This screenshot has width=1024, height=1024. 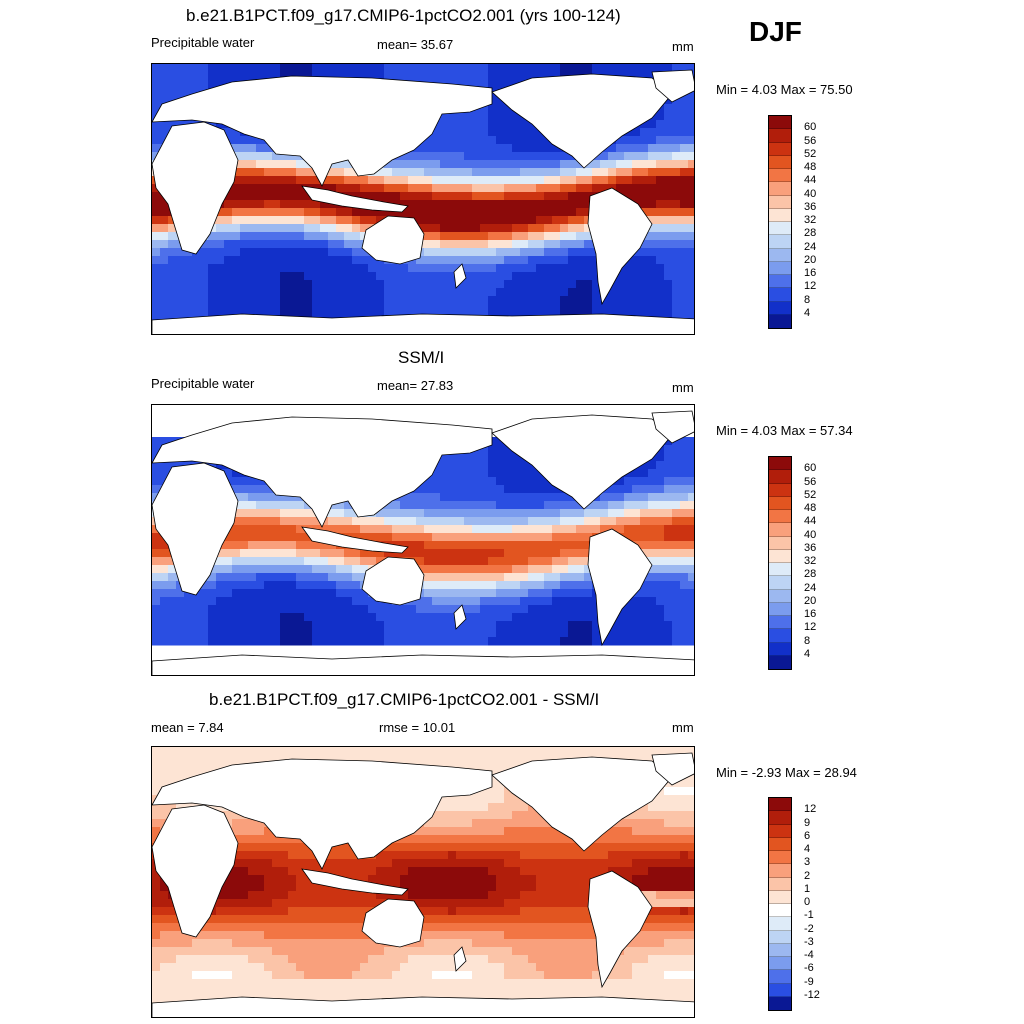 I want to click on colorbar-tick-label: -6, so click(x=809, y=968).